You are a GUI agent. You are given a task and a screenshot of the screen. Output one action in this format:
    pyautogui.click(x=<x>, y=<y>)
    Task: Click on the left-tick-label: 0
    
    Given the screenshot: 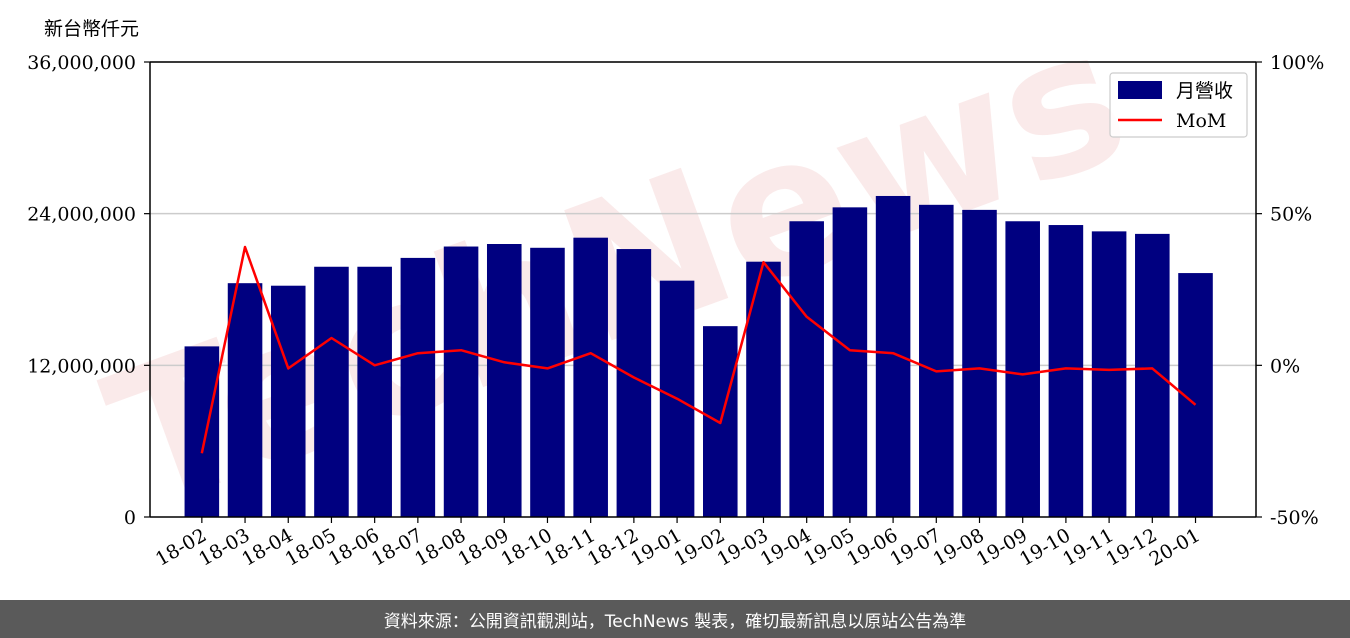 What is the action you would take?
    pyautogui.click(x=130, y=518)
    